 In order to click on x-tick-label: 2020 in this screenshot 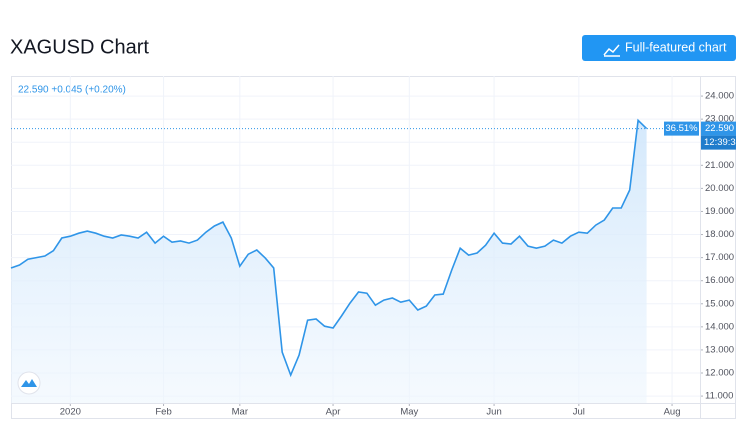, I will do `click(70, 412)`.